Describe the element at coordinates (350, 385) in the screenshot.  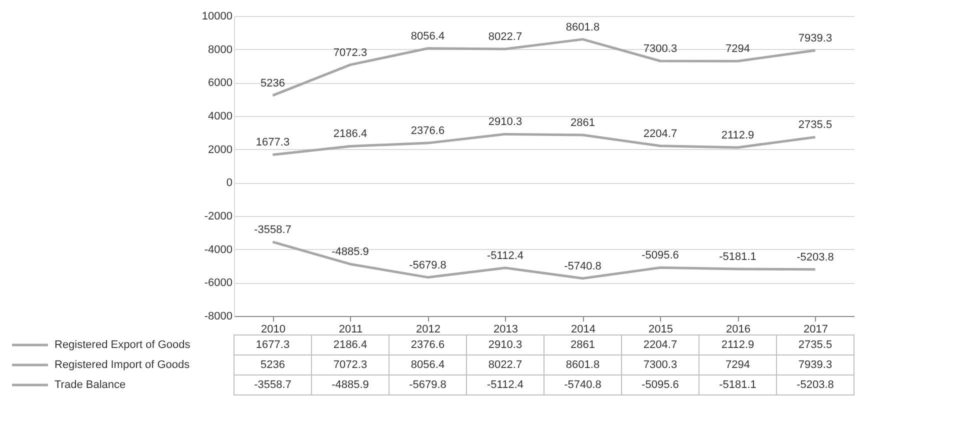
I see `text: -4885.9` at that location.